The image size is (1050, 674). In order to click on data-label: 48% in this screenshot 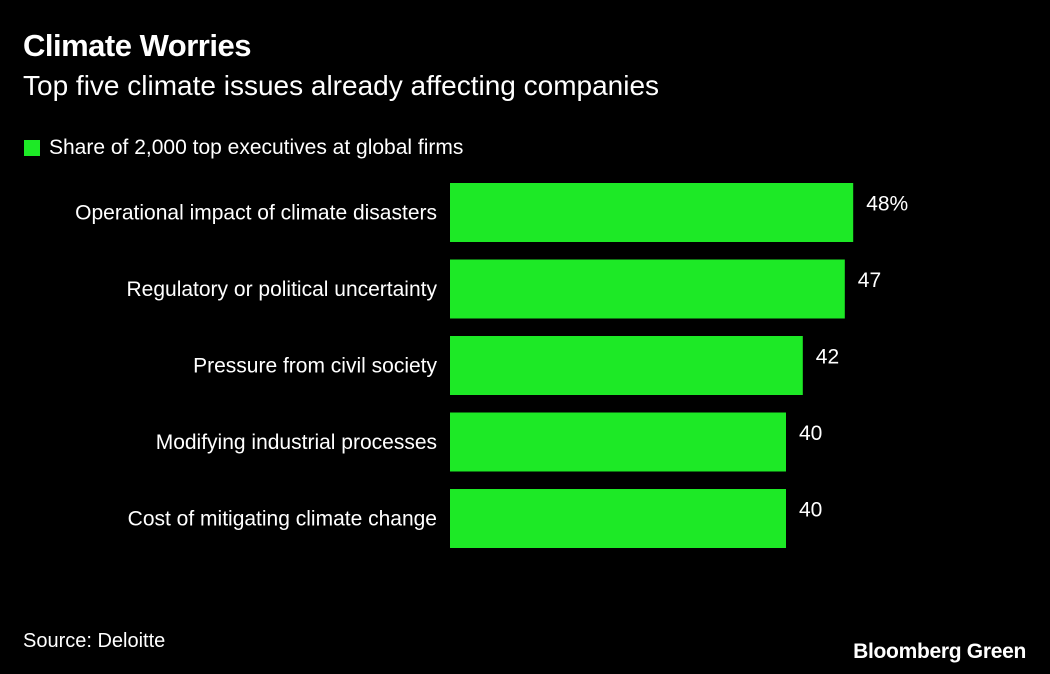, I will do `click(887, 204)`.